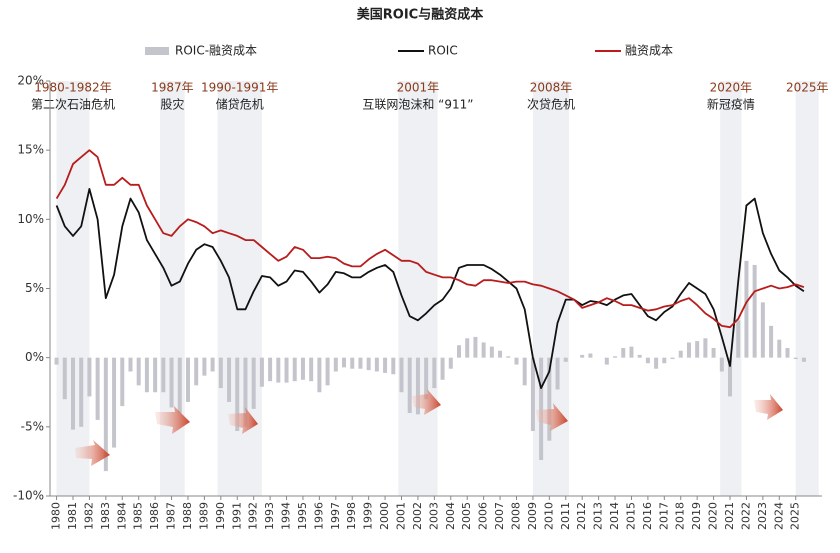  Describe the element at coordinates (581, 516) in the screenshot. I see `x-tick-label: 2012` at that location.